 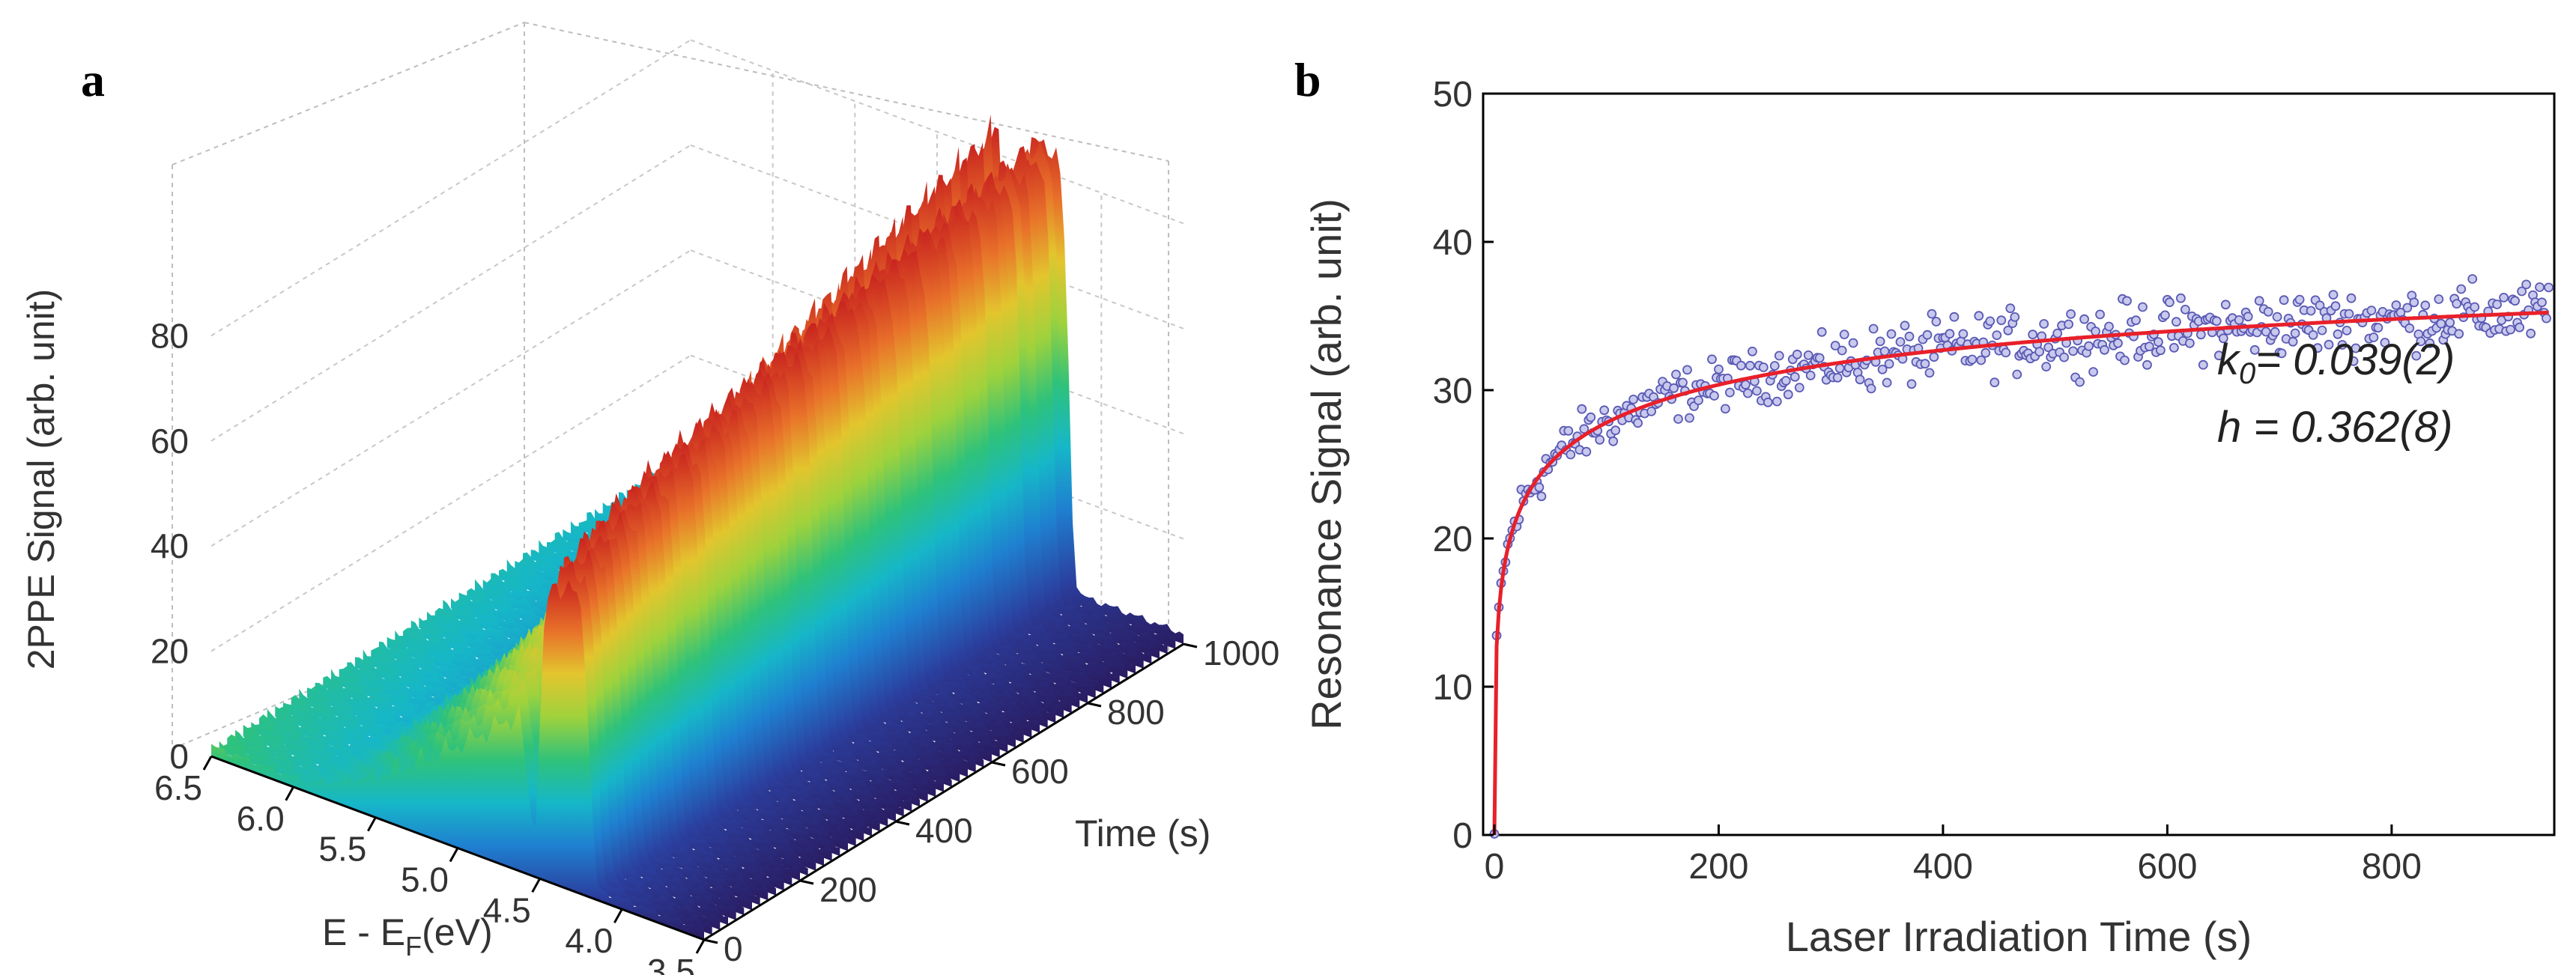 I want to click on x-axis-ticks: 6.5 6.0 5.5 5.0 4.5 4.0 3.5, so click(x=430, y=865).